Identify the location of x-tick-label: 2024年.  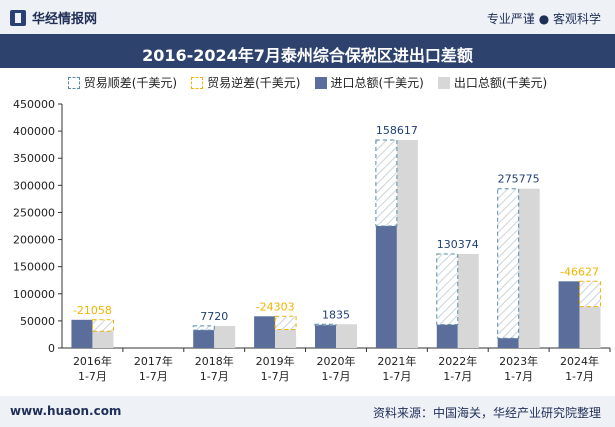
(579, 361).